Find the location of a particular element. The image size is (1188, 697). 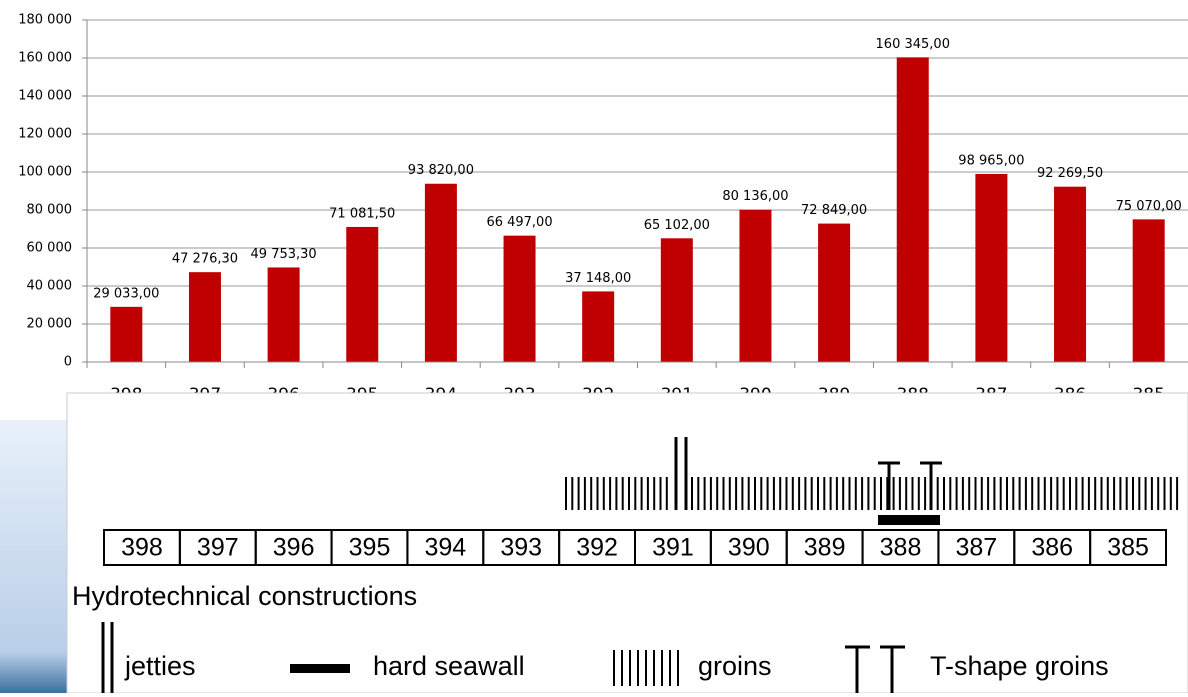

data-label: 66 497,00 is located at coordinates (519, 222).